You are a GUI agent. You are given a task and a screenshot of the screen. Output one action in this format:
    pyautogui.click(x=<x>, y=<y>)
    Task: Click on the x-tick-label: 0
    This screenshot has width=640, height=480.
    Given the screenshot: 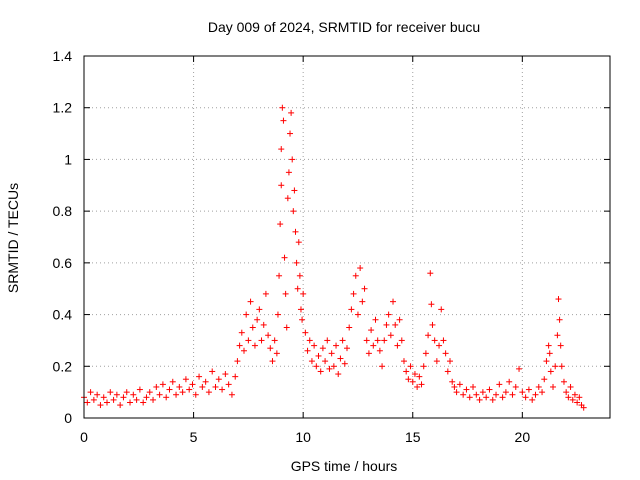 What is the action you would take?
    pyautogui.click(x=84, y=437)
    